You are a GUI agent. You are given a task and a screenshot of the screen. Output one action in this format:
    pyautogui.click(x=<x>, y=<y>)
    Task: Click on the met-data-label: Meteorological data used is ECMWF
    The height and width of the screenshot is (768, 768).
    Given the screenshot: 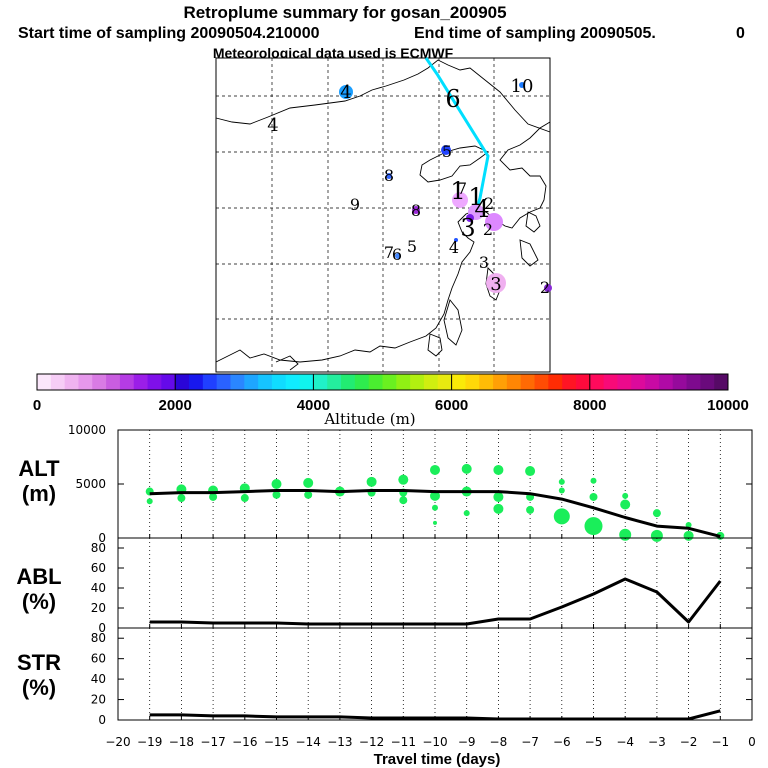 What is the action you would take?
    pyautogui.click(x=333, y=53)
    